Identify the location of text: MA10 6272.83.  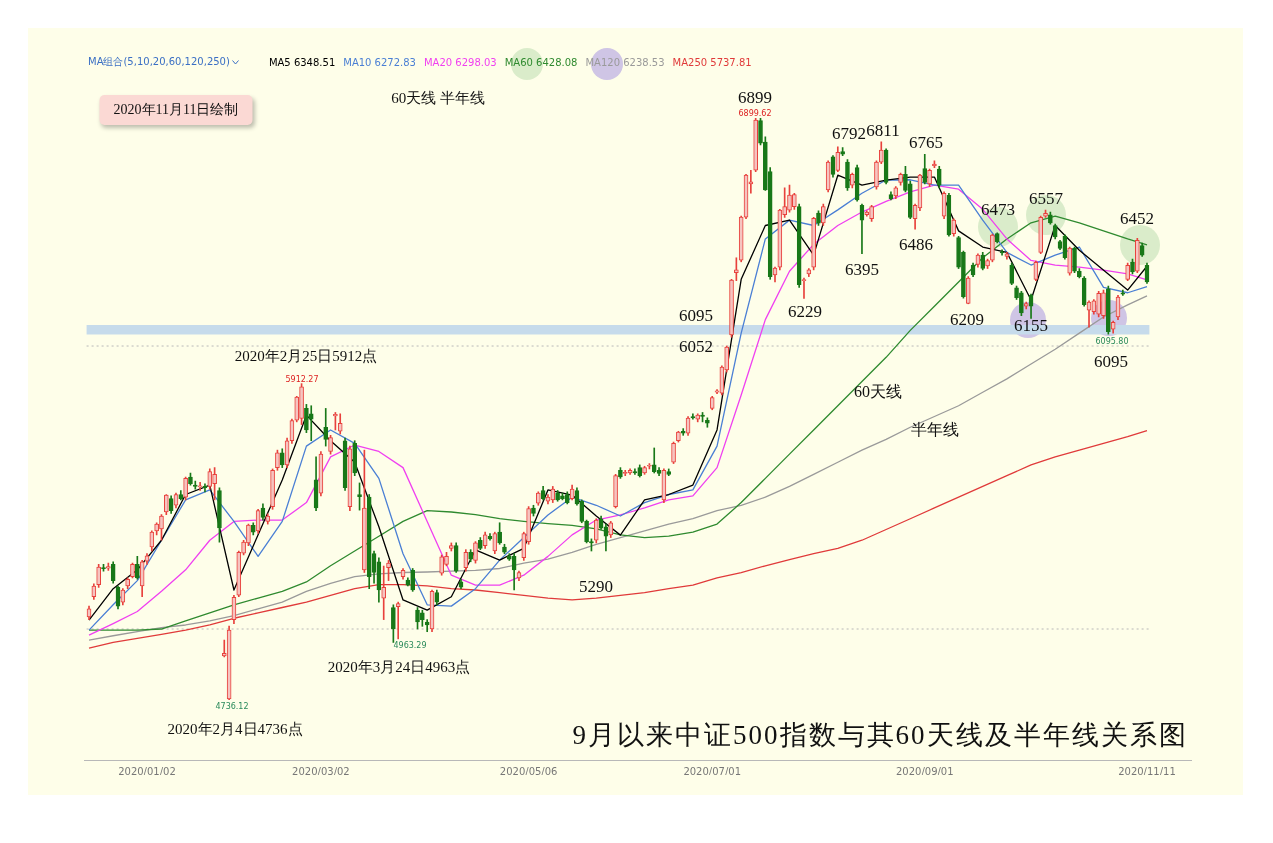
(379, 62).